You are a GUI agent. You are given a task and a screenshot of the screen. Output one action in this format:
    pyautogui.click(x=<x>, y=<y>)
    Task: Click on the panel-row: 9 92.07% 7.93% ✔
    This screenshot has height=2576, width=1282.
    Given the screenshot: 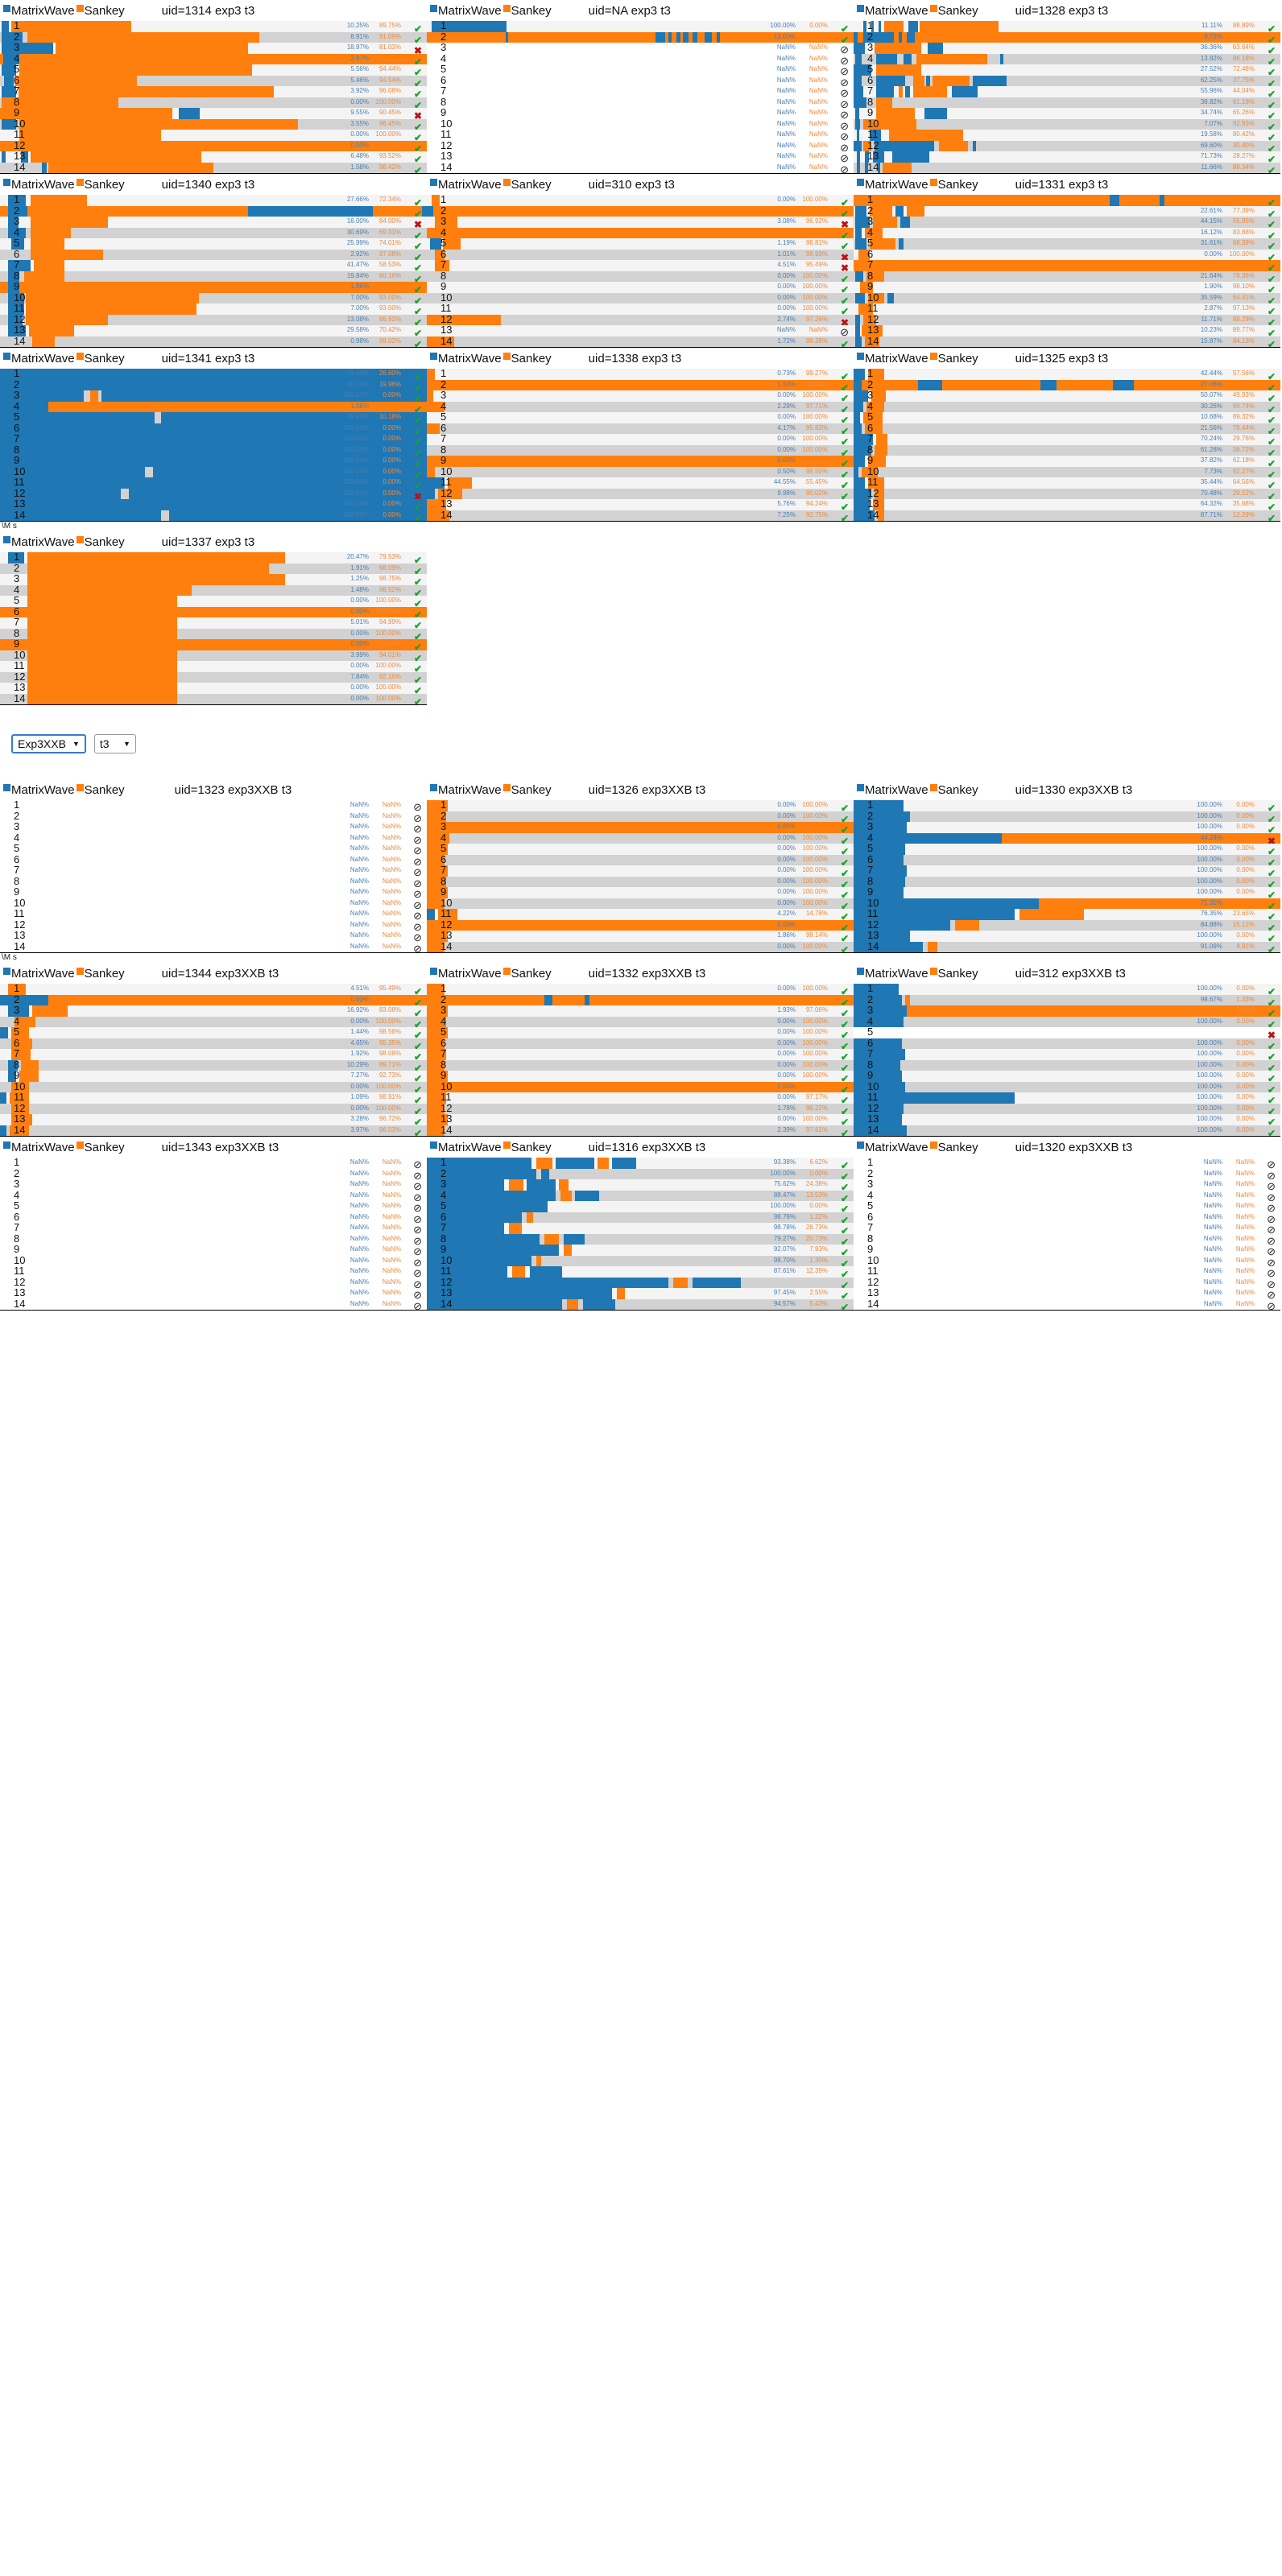 What is the action you would take?
    pyautogui.click(x=640, y=1250)
    